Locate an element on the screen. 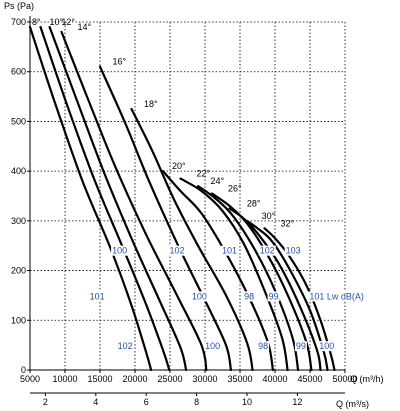  y-tick-label: 500 is located at coordinates (18, 121).